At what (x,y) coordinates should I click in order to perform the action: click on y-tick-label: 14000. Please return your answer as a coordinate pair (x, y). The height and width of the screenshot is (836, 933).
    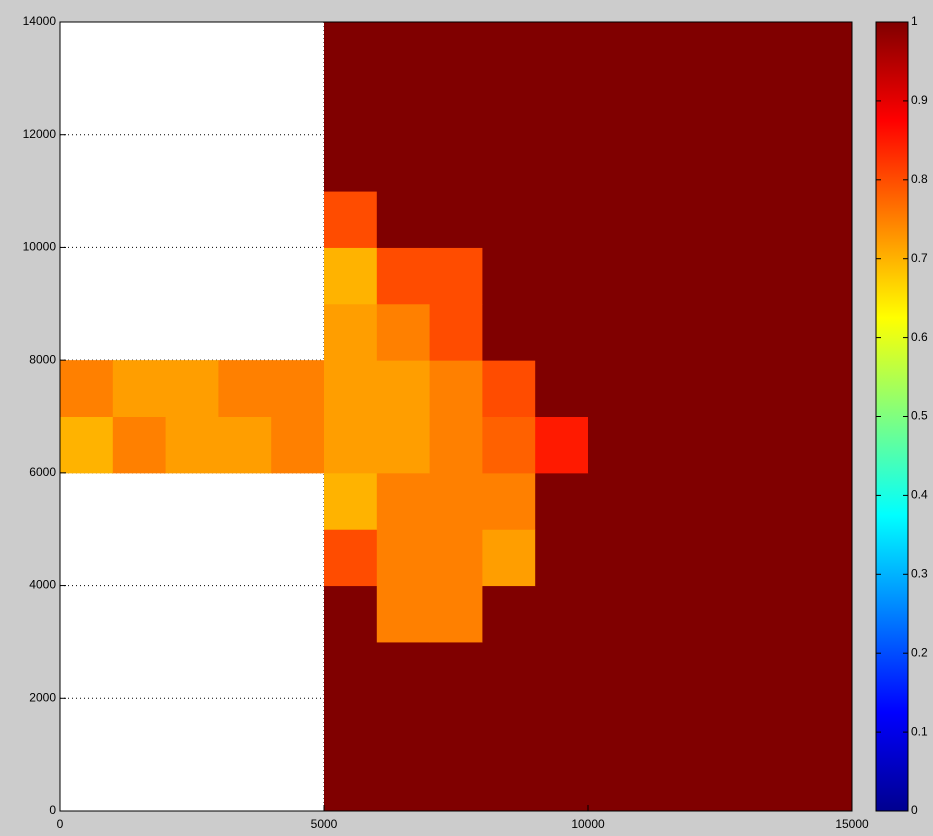
    Looking at the image, I should click on (40, 21).